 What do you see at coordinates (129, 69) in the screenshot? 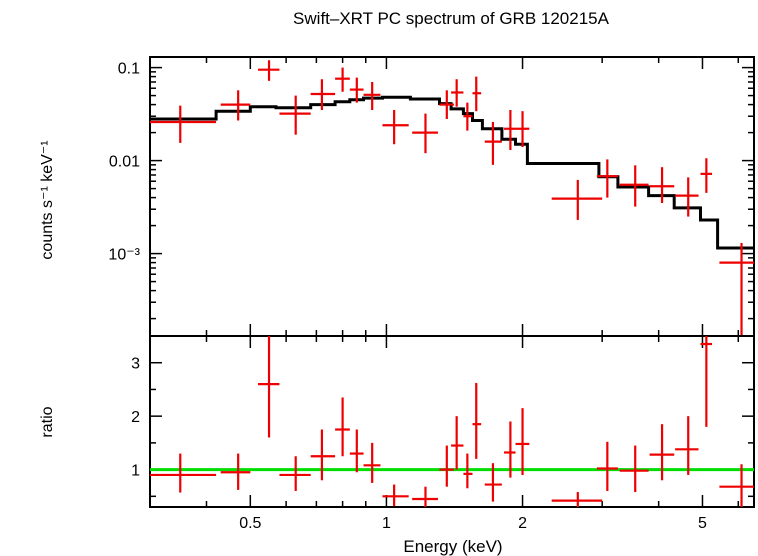
I see `spectrum-y-tick-label: 0.1` at bounding box center [129, 69].